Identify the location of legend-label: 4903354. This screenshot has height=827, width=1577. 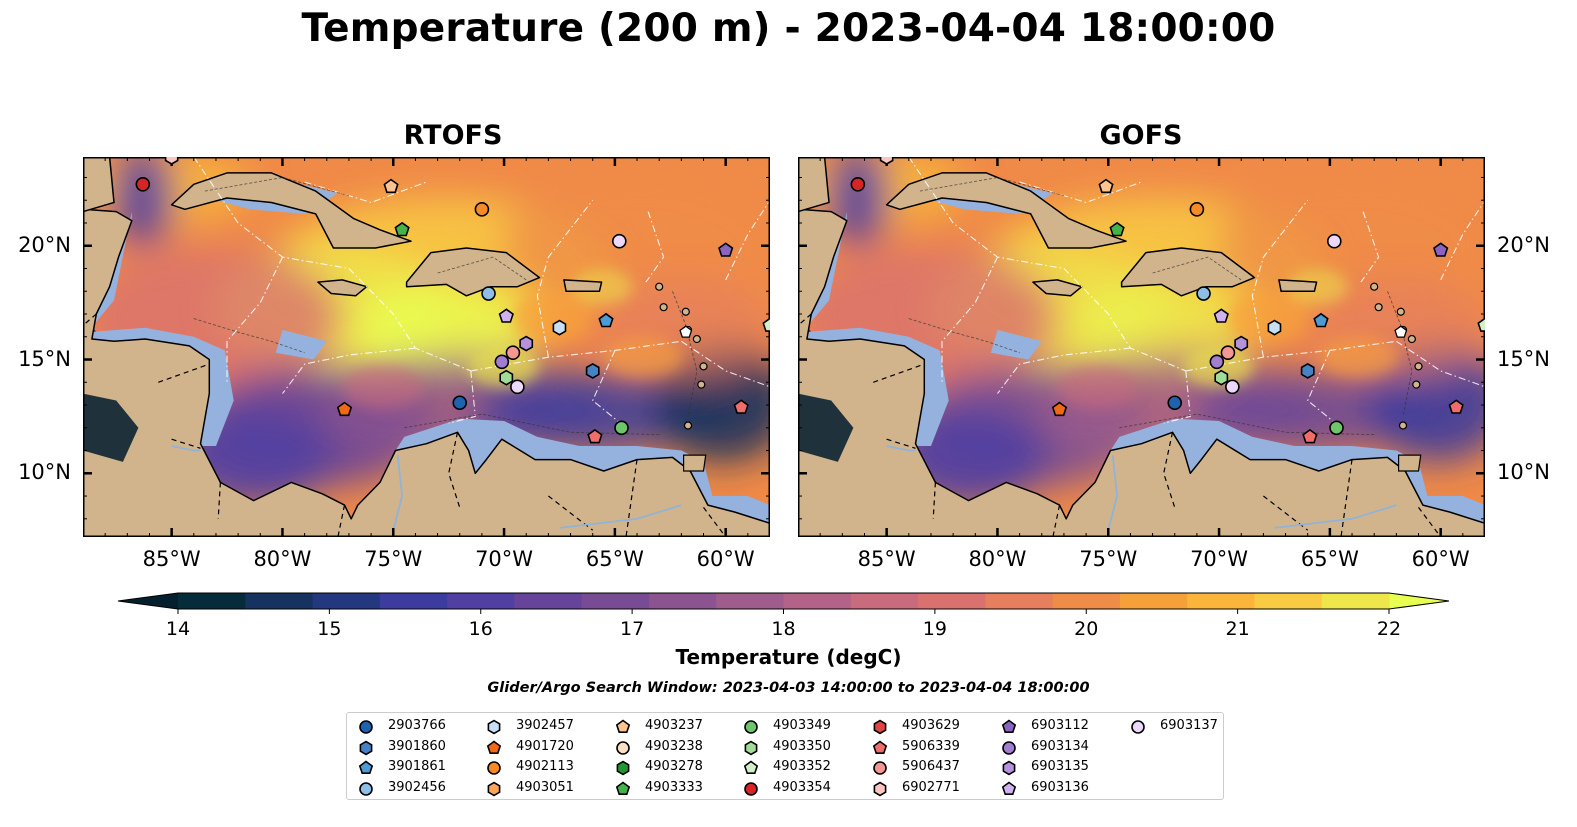
(802, 787).